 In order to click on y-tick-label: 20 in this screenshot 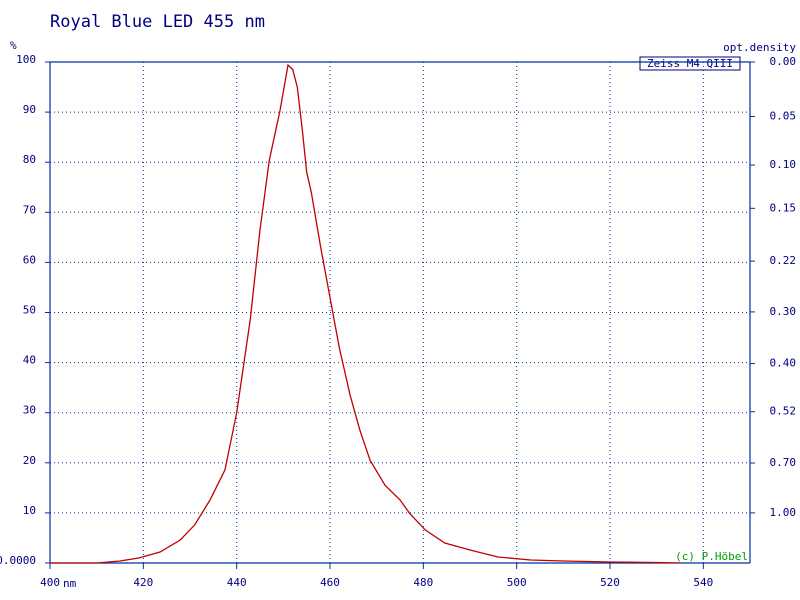, I will do `click(29, 460)`.